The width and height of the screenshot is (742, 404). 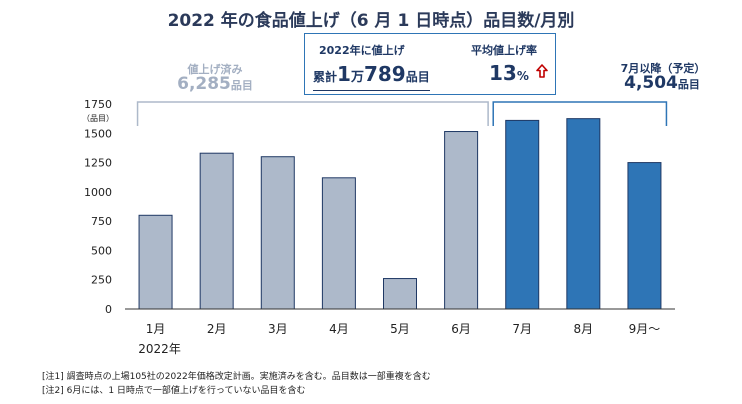 What do you see at coordinates (156, 329) in the screenshot?
I see `x-tick-label: 1月` at bounding box center [156, 329].